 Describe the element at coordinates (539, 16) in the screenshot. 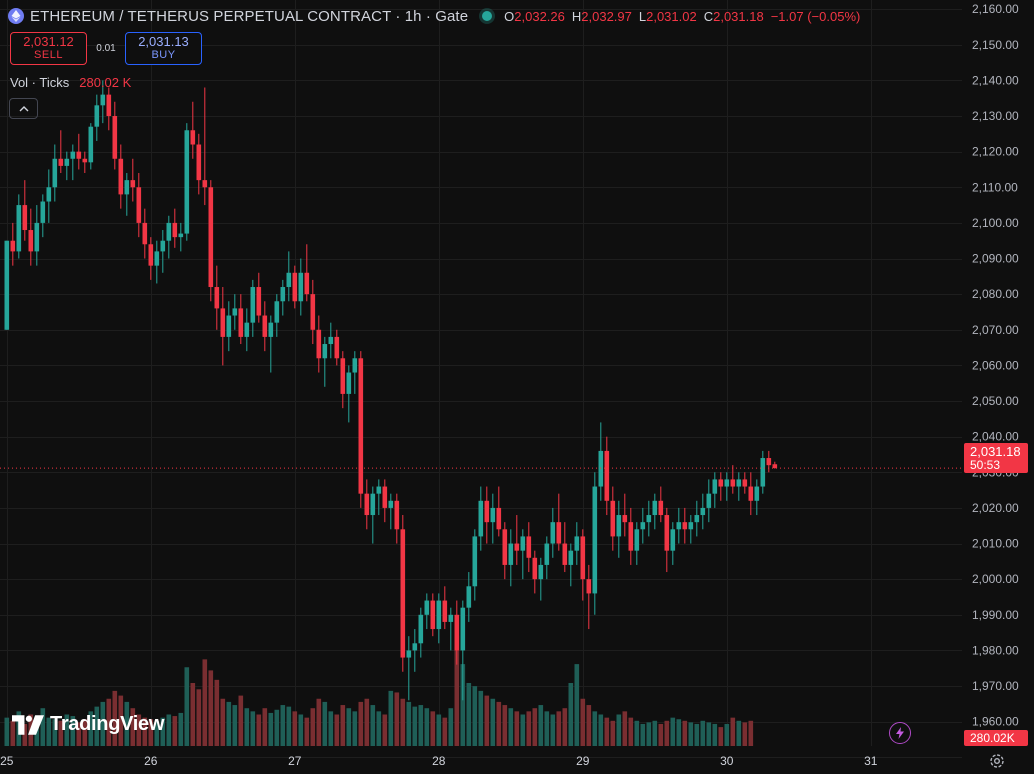

I see `open-value: 2,032.26` at that location.